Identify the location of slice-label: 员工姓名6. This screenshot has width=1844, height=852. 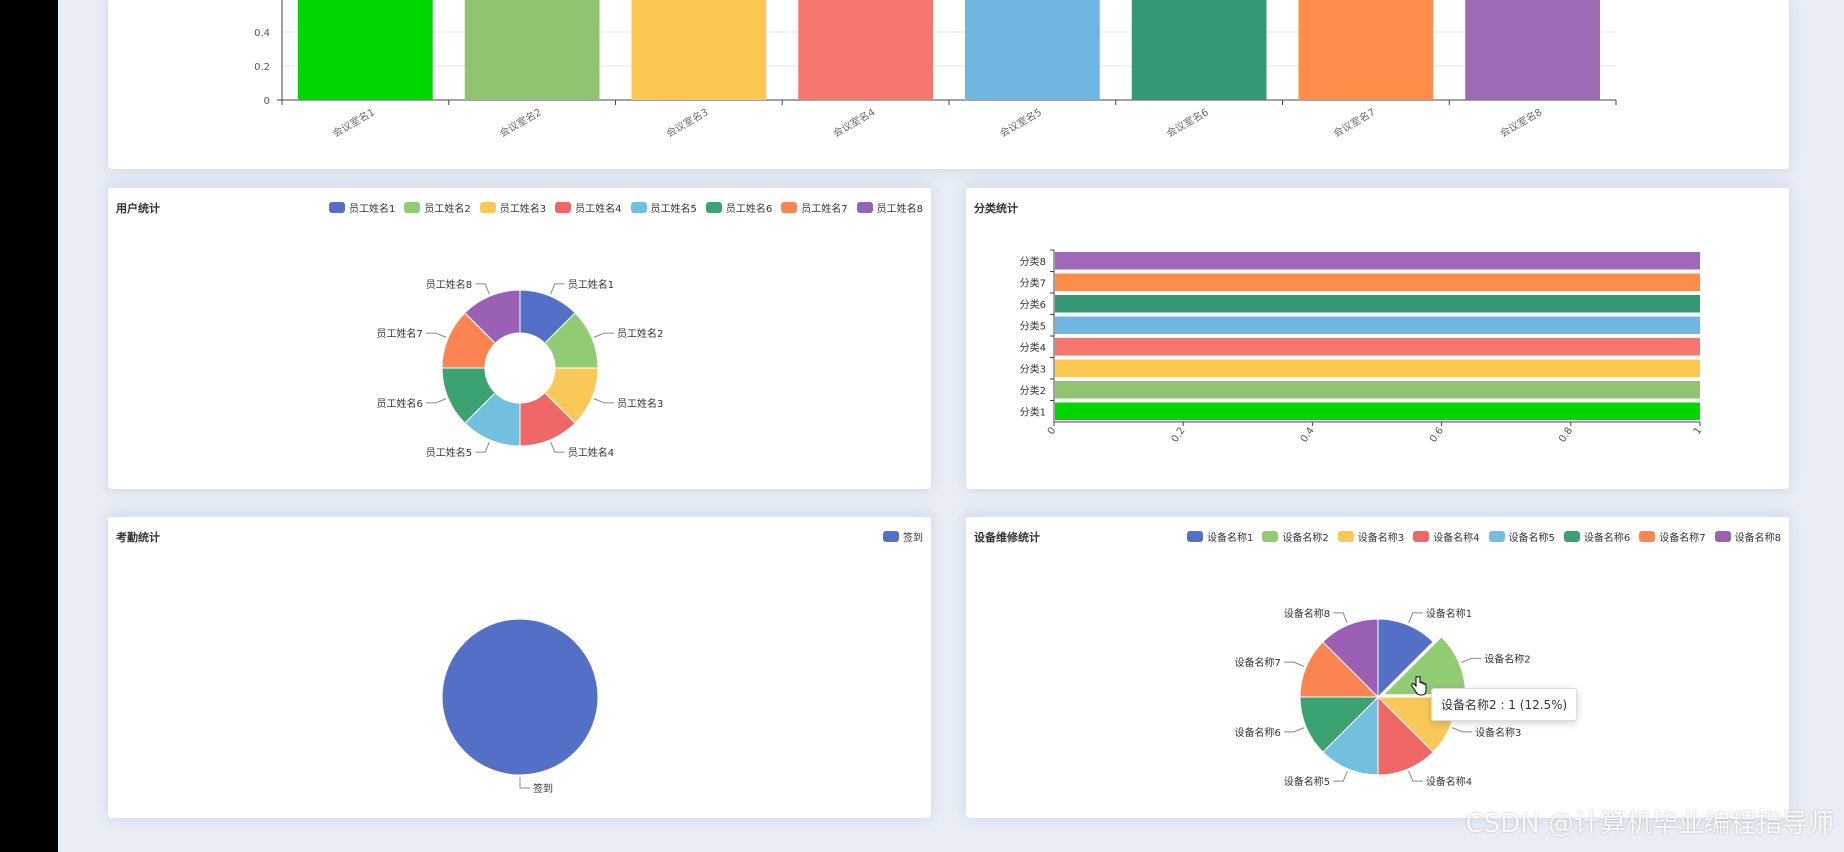
(400, 403).